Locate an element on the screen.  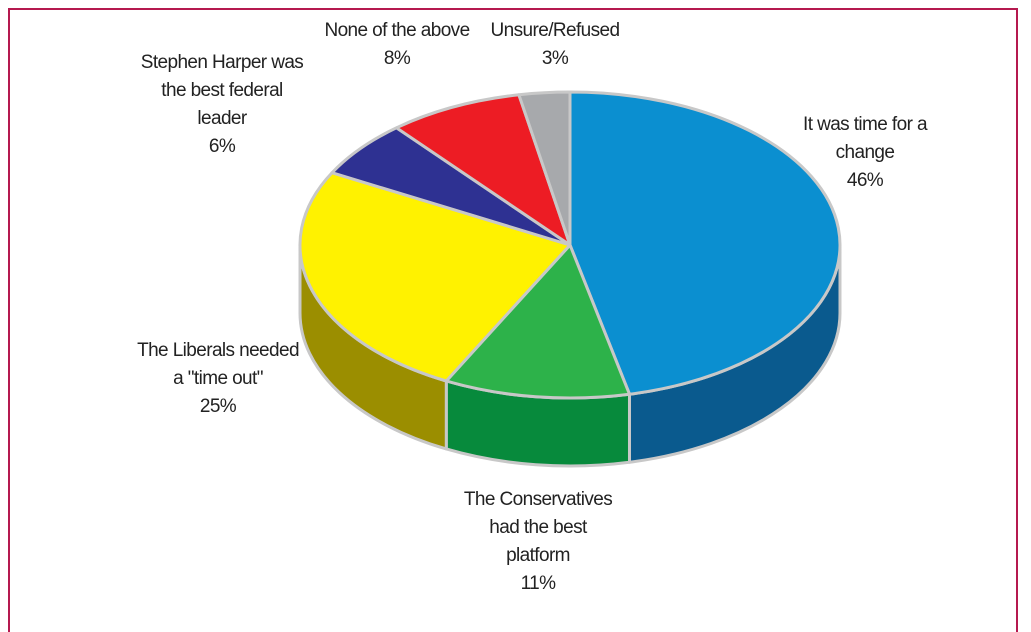
slice-category-label: leader is located at coordinates (222, 118).